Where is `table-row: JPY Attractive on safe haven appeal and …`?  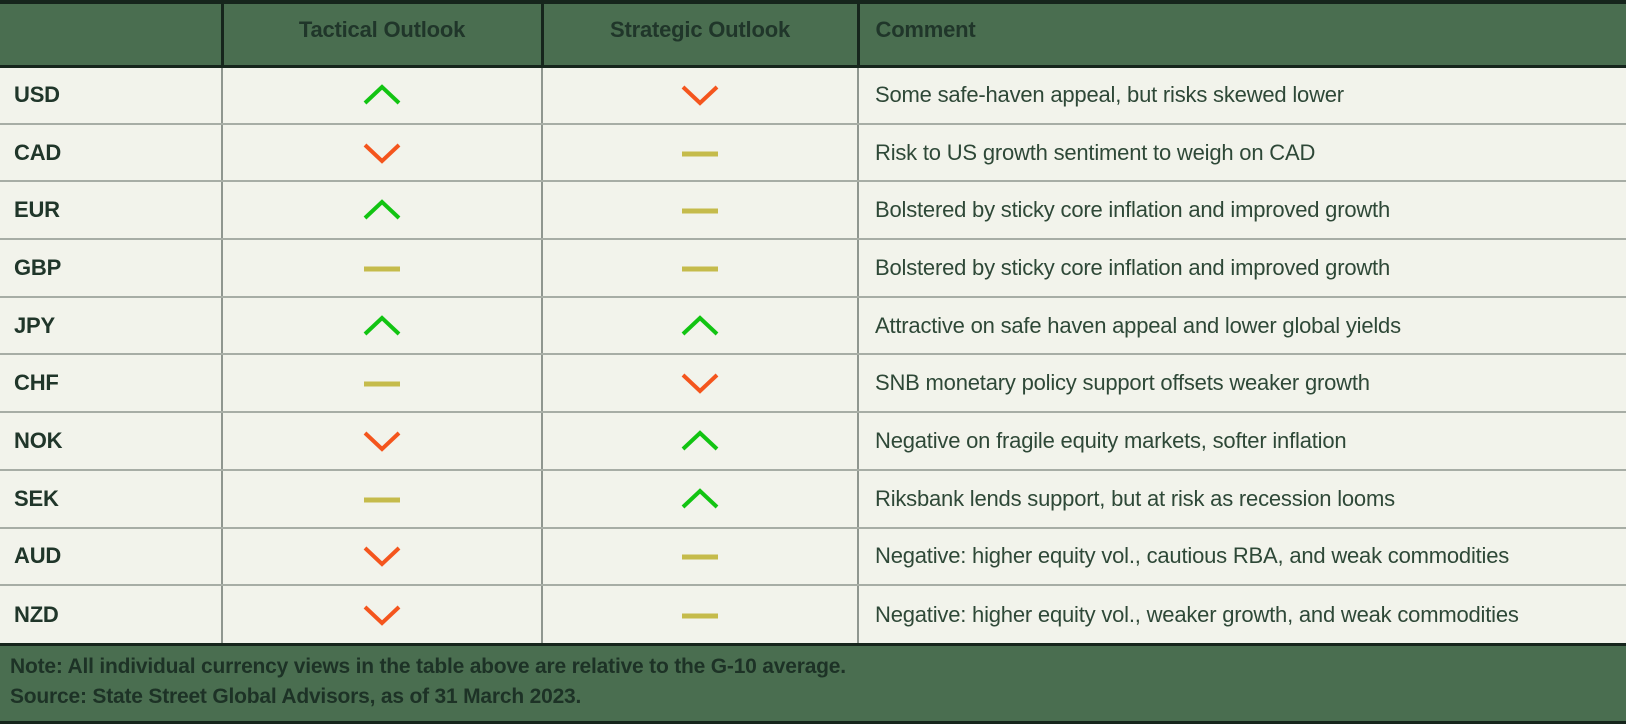
table-row: JPY Attractive on safe haven appeal and … is located at coordinates (813, 326).